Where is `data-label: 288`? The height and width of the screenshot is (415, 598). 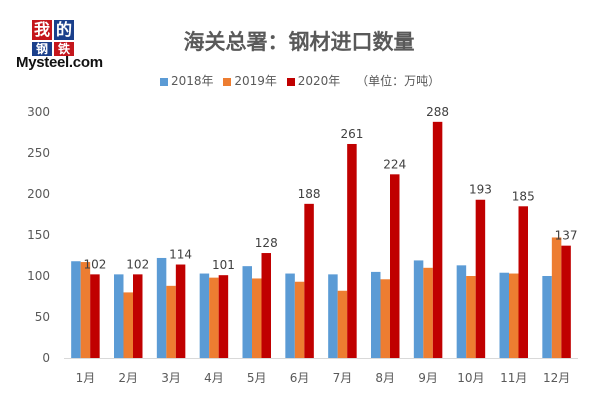 data-label: 288 is located at coordinates (437, 112).